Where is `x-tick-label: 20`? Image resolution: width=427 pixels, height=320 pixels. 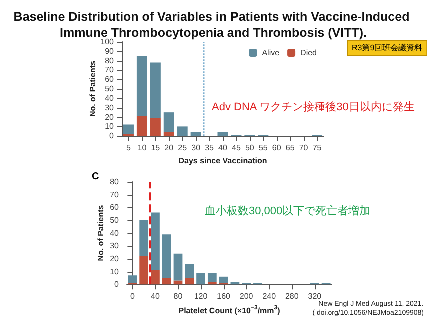
x-tick-label: 20 is located at coordinates (169, 148).